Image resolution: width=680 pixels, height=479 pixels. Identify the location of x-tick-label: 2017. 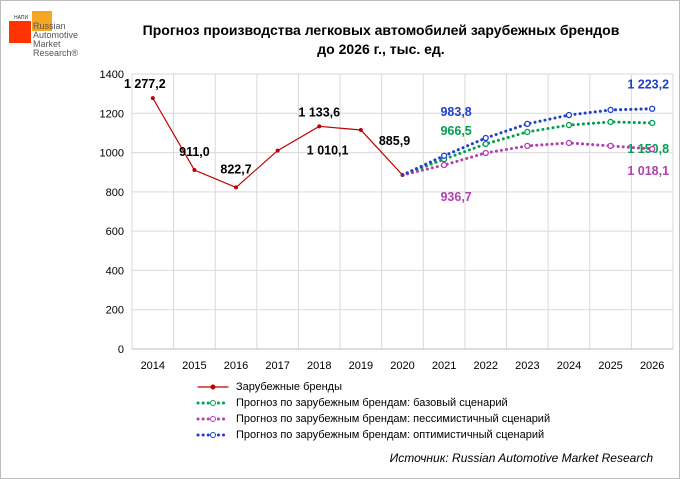
(277, 366).